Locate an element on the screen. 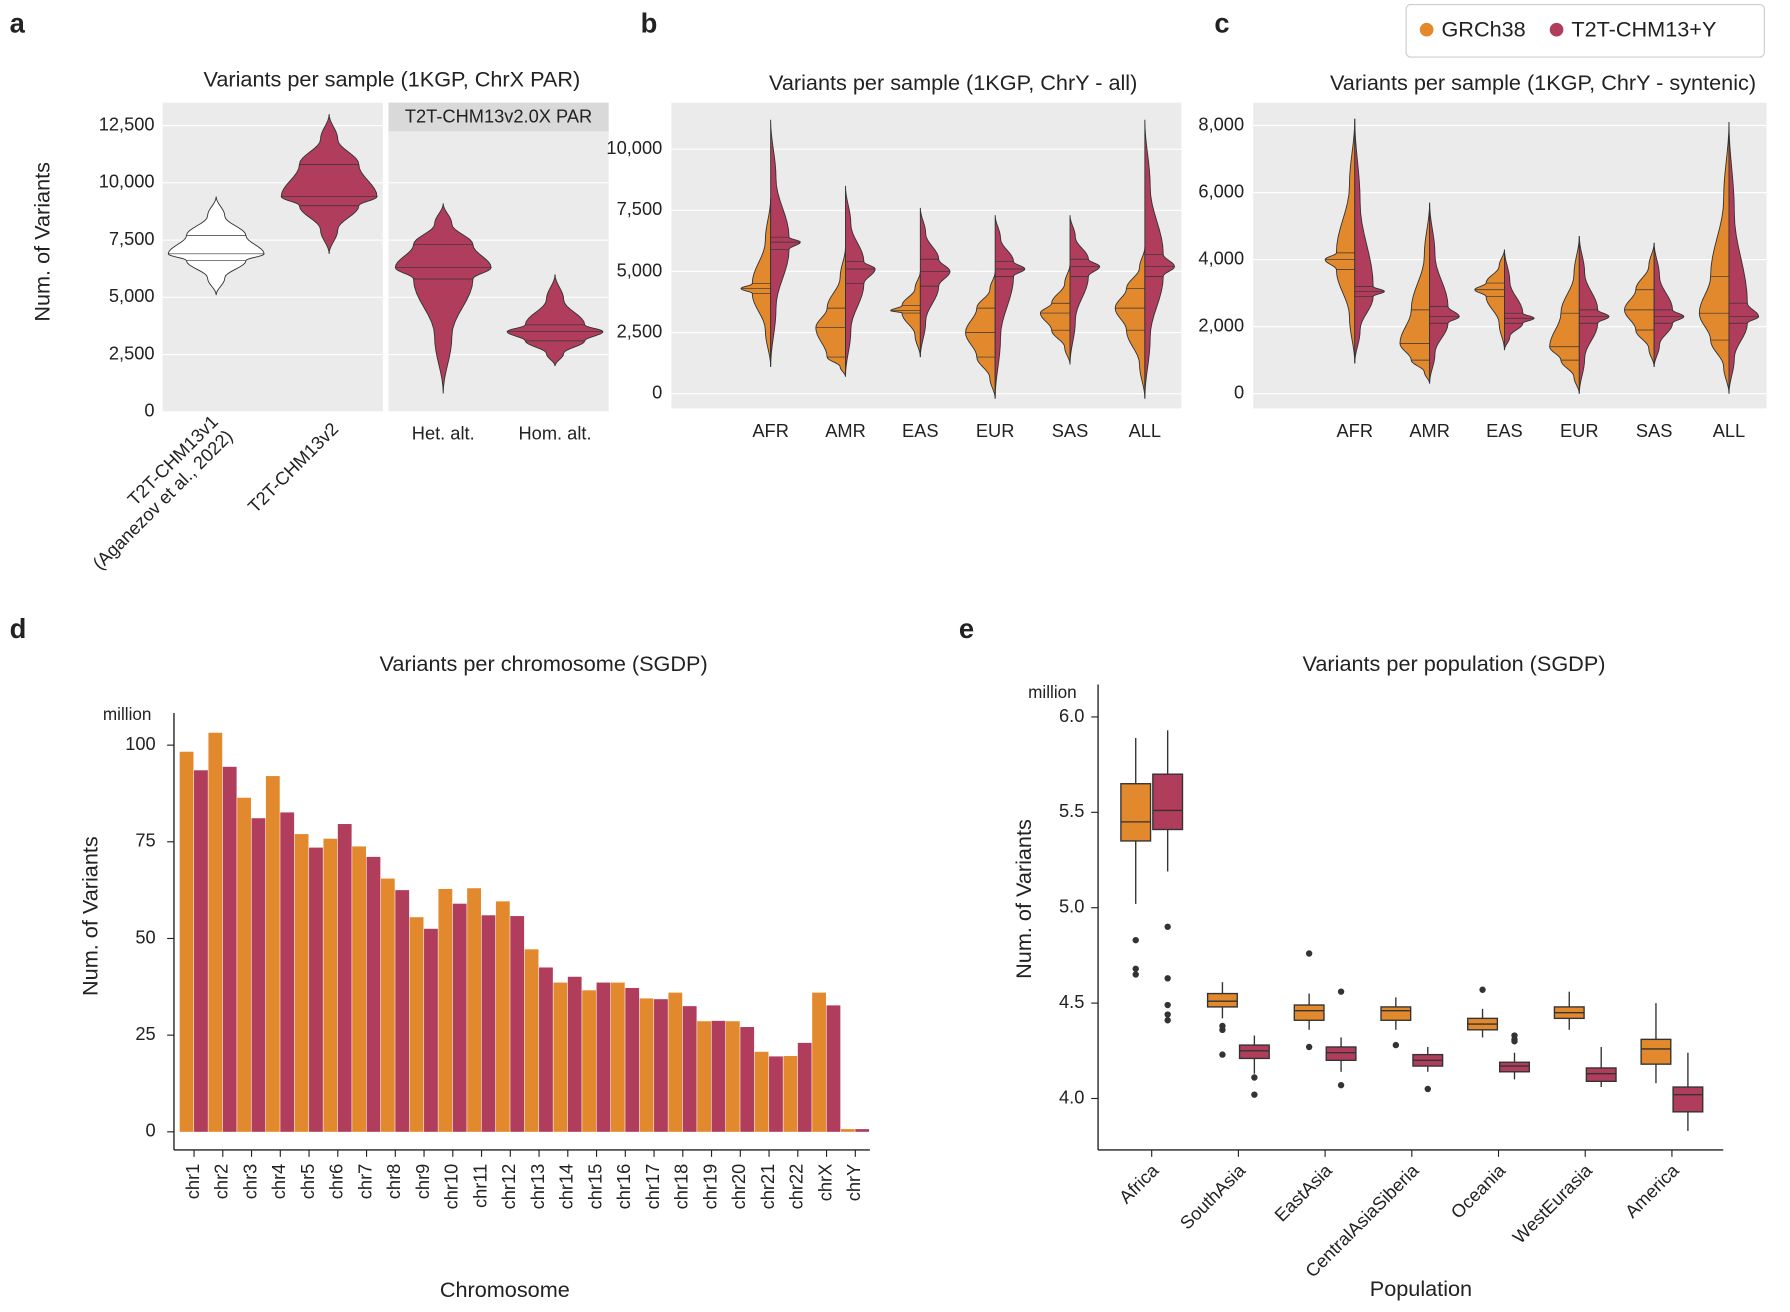  y-tick-label: 4.5 is located at coordinates (1071, 1001).